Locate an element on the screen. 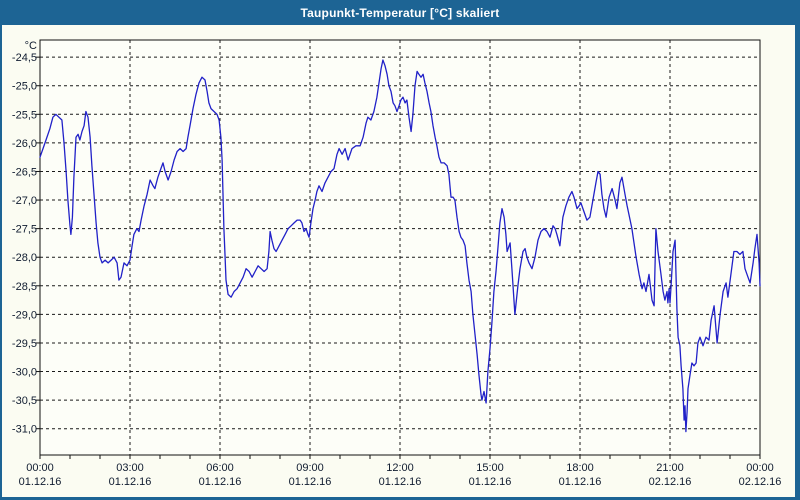  title-bar: Taupunkt-Temperatur [°C] skaliert is located at coordinates (400, 12).